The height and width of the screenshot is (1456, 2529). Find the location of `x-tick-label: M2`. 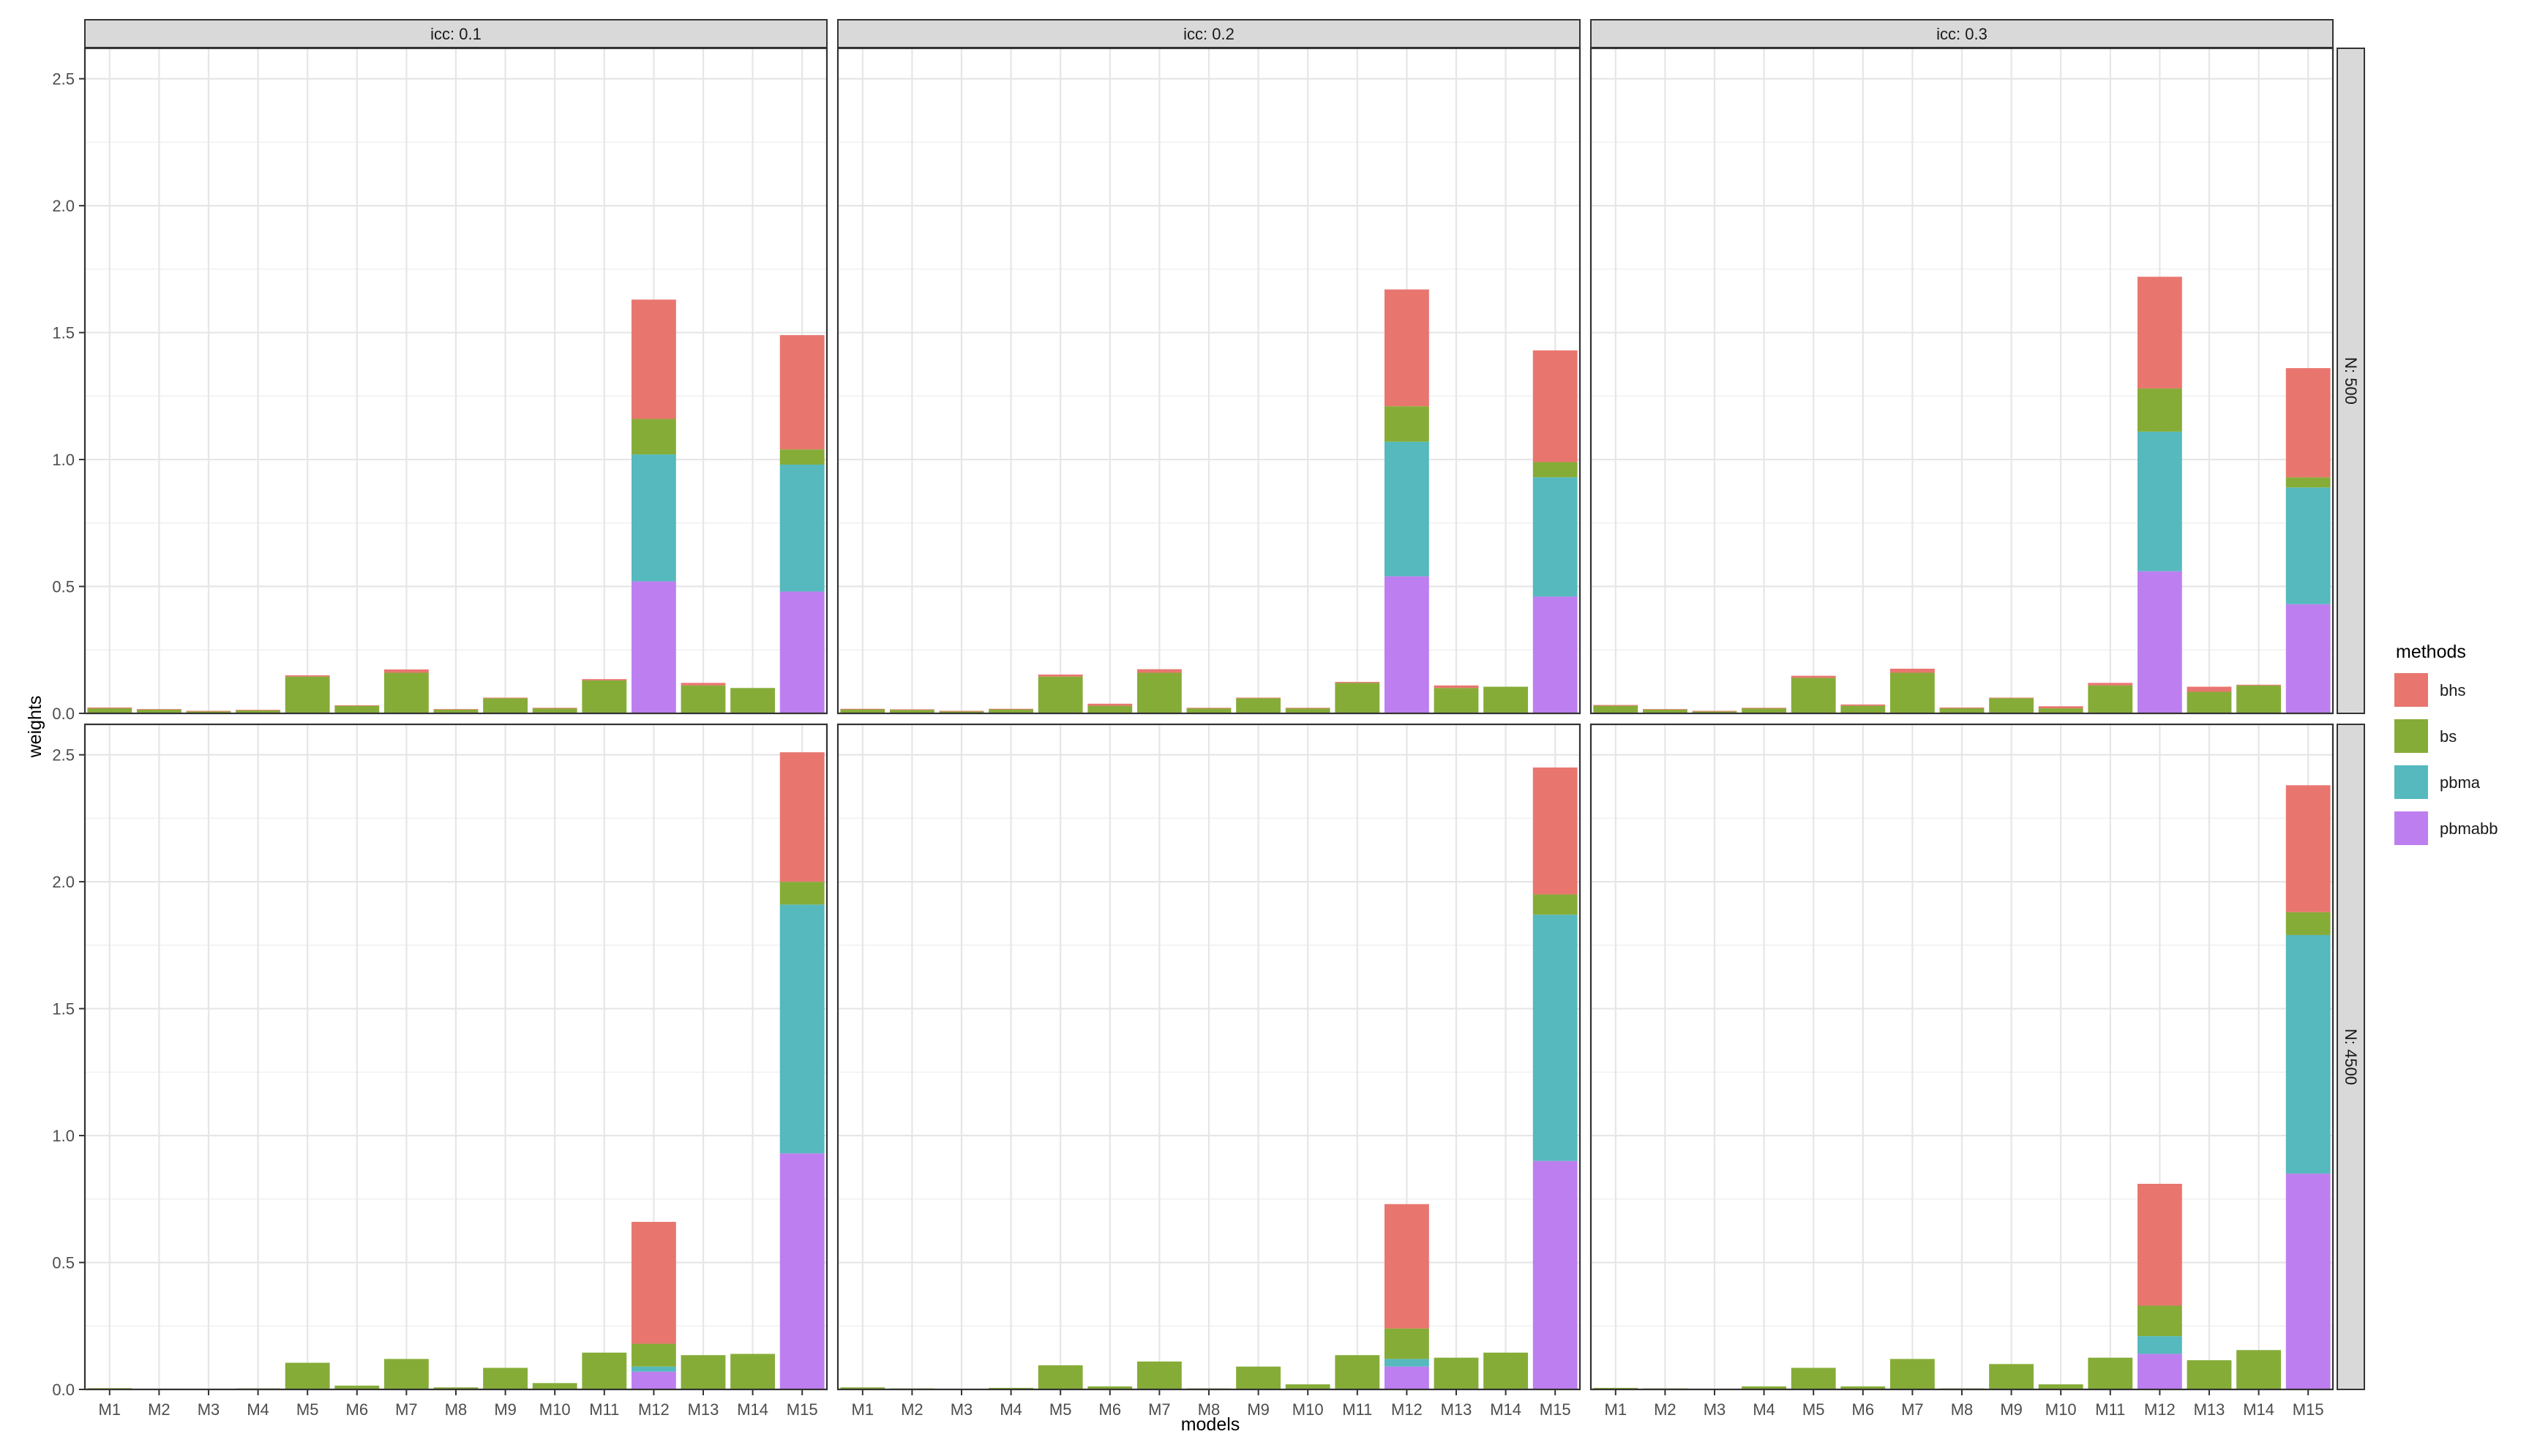

x-tick-label: M2 is located at coordinates (160, 1409).